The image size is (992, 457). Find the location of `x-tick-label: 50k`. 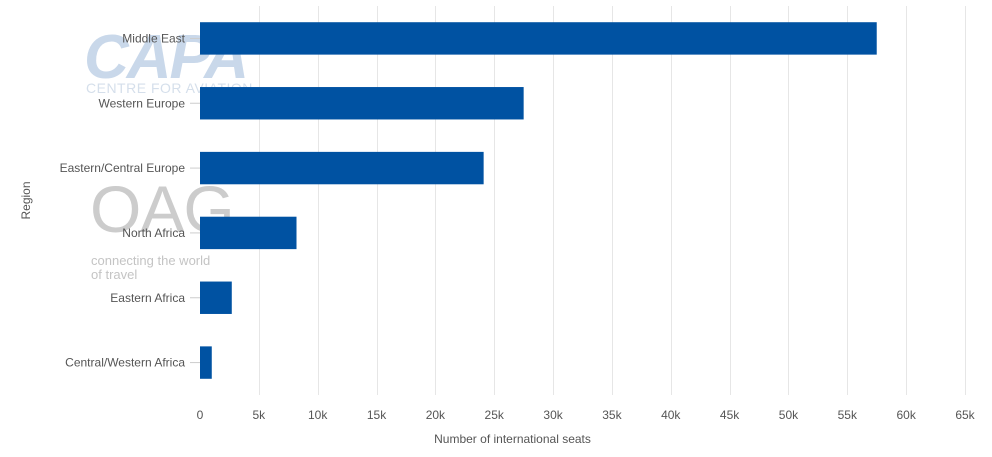

x-tick-label: 50k is located at coordinates (789, 415).